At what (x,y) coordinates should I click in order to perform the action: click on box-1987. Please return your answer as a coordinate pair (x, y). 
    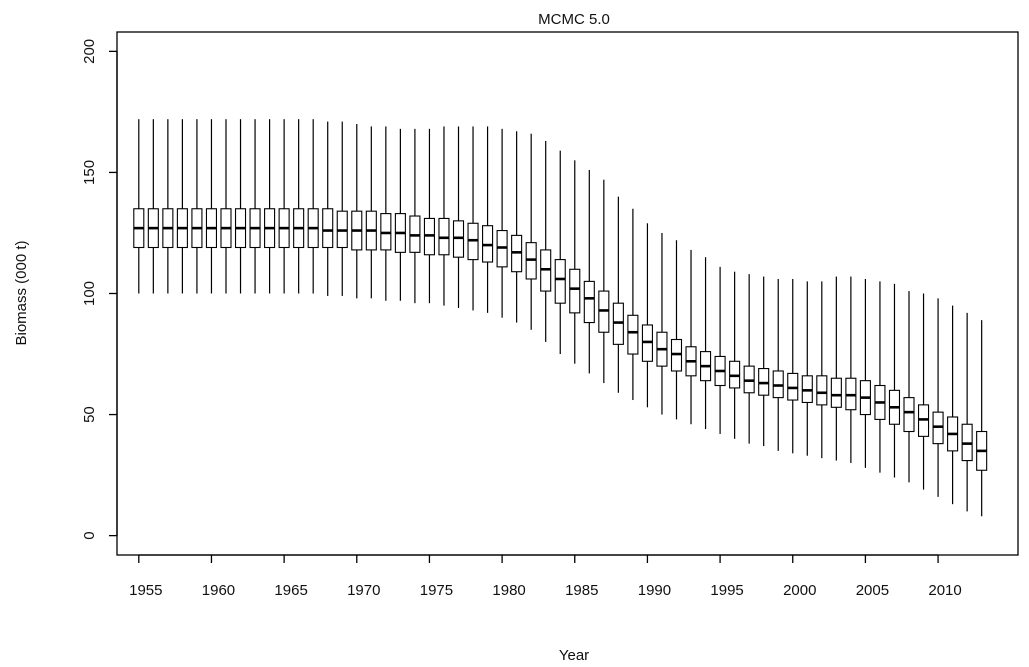
    Looking at the image, I should click on (604, 281).